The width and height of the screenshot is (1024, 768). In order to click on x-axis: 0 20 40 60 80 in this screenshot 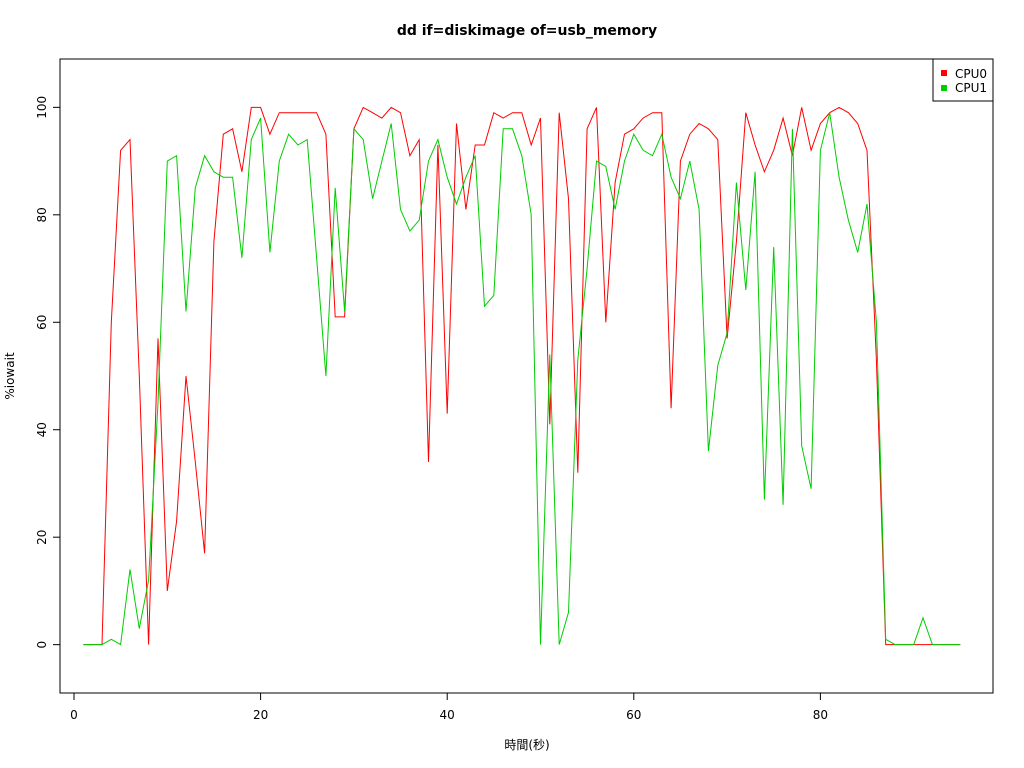, I will do `click(449, 707)`.